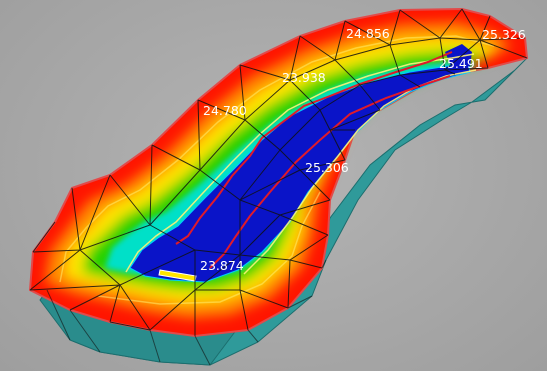 The width and height of the screenshot is (547, 371). I want to click on contour-label-24-856: 24.856, so click(368, 33).